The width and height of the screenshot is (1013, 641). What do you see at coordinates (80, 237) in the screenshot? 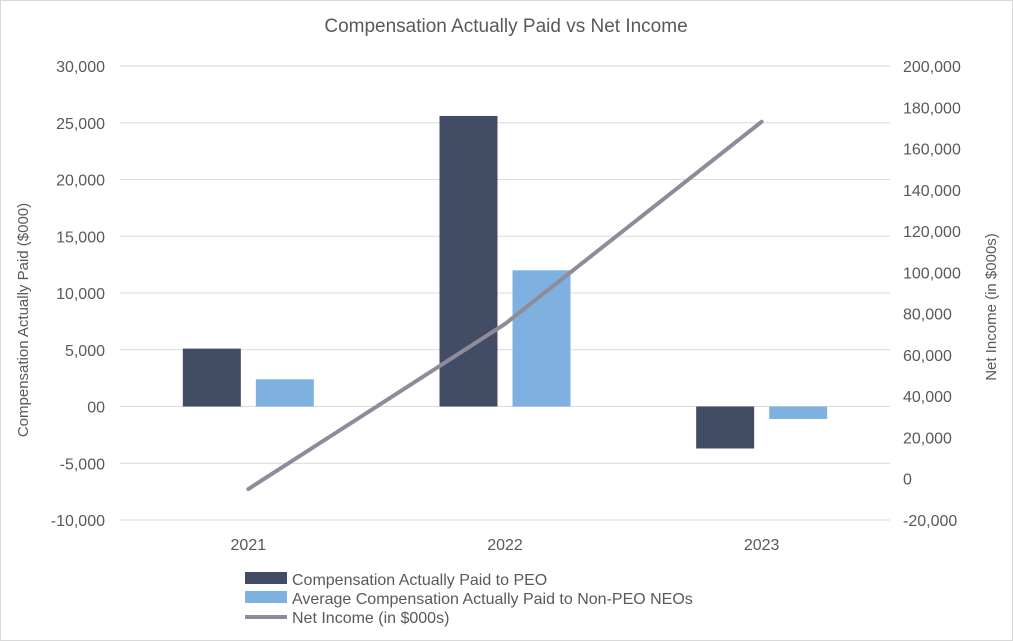
I see `left-tick-label: 15,000` at bounding box center [80, 237].